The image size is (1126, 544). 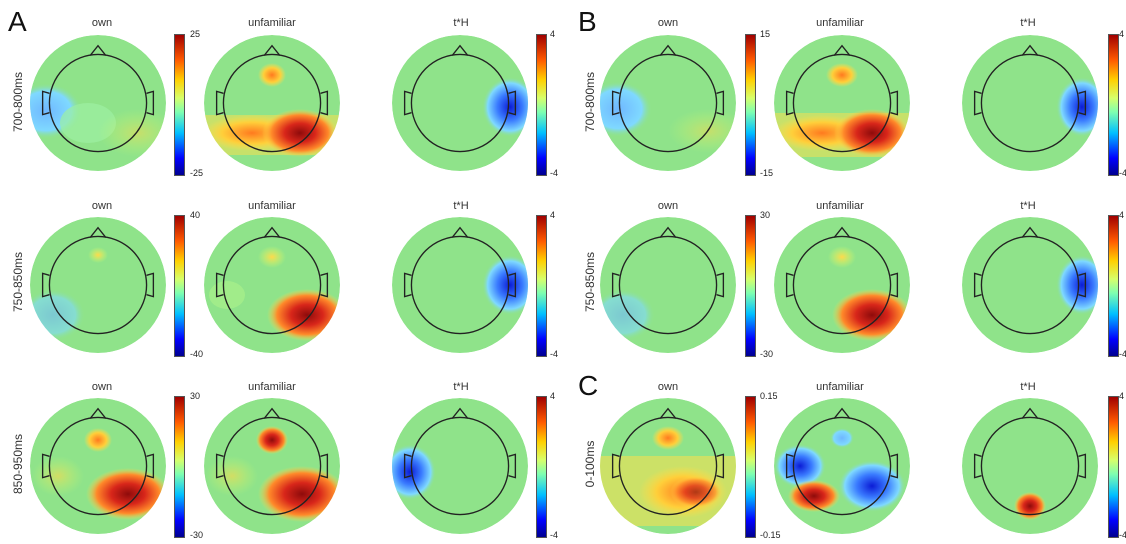 What do you see at coordinates (554, 173) in the screenshot?
I see `cbar-min-a1-tH: -4` at bounding box center [554, 173].